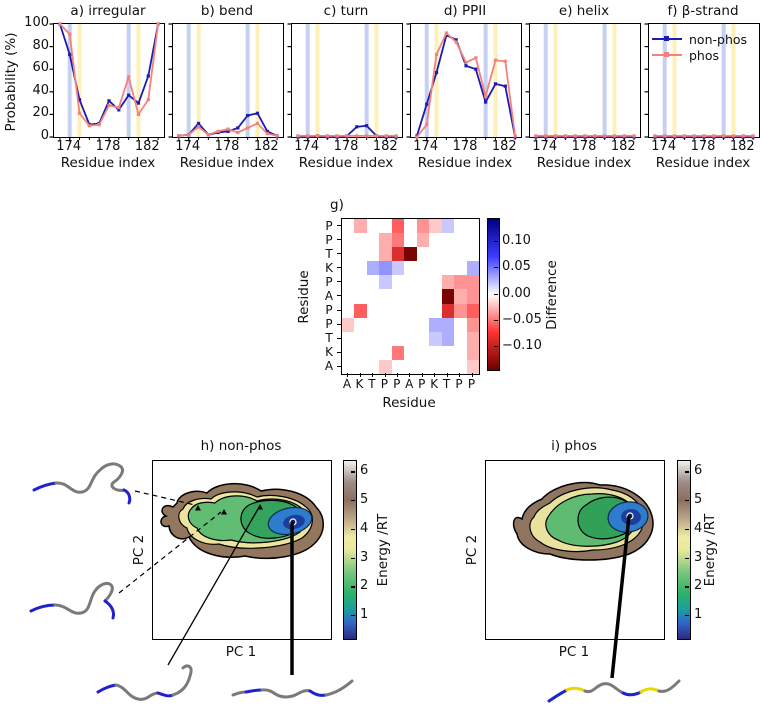 The height and width of the screenshot is (709, 761). Describe the element at coordinates (40, 90) in the screenshot. I see `y-tick-label: 40` at that location.